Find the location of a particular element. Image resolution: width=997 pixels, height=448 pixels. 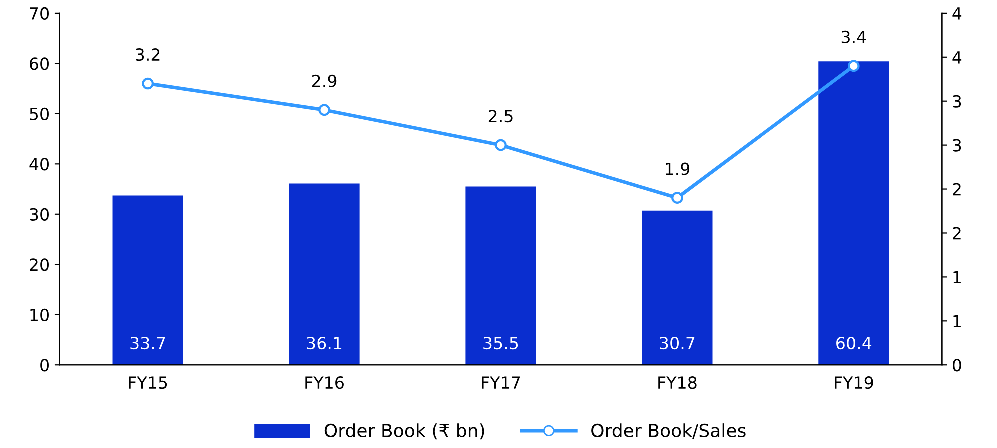

x-tick-label: FY19 is located at coordinates (854, 383).